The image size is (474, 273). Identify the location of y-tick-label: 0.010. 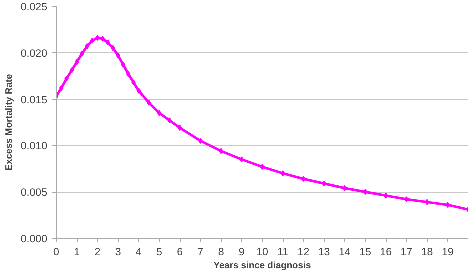
(34, 146).